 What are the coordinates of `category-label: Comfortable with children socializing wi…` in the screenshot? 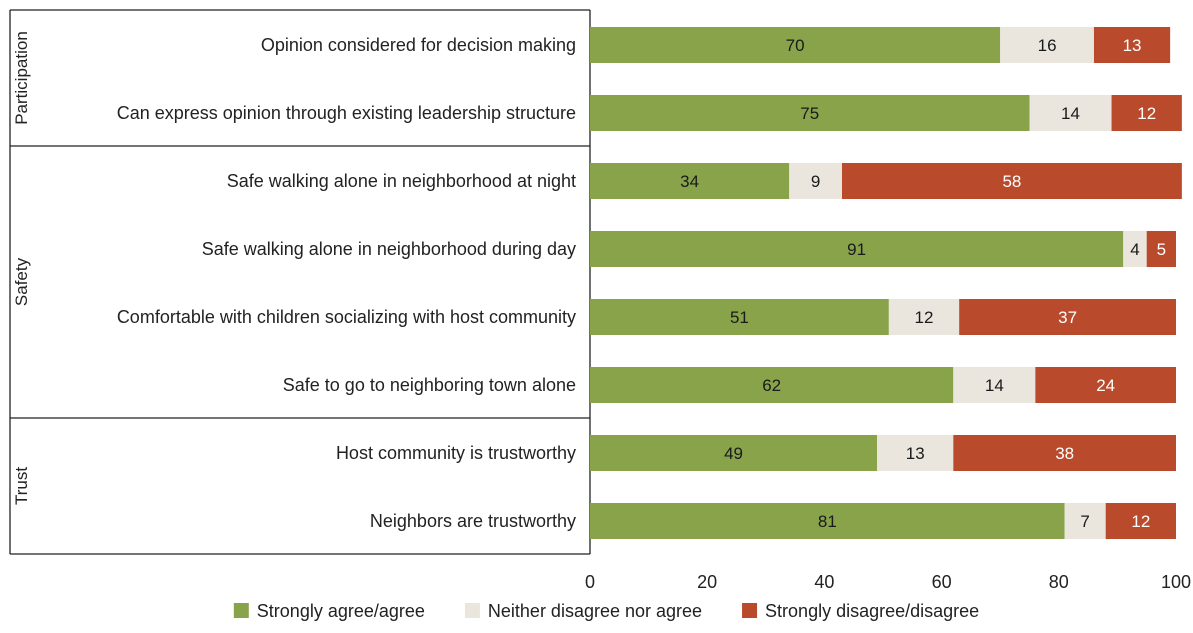 It's located at (346, 317).